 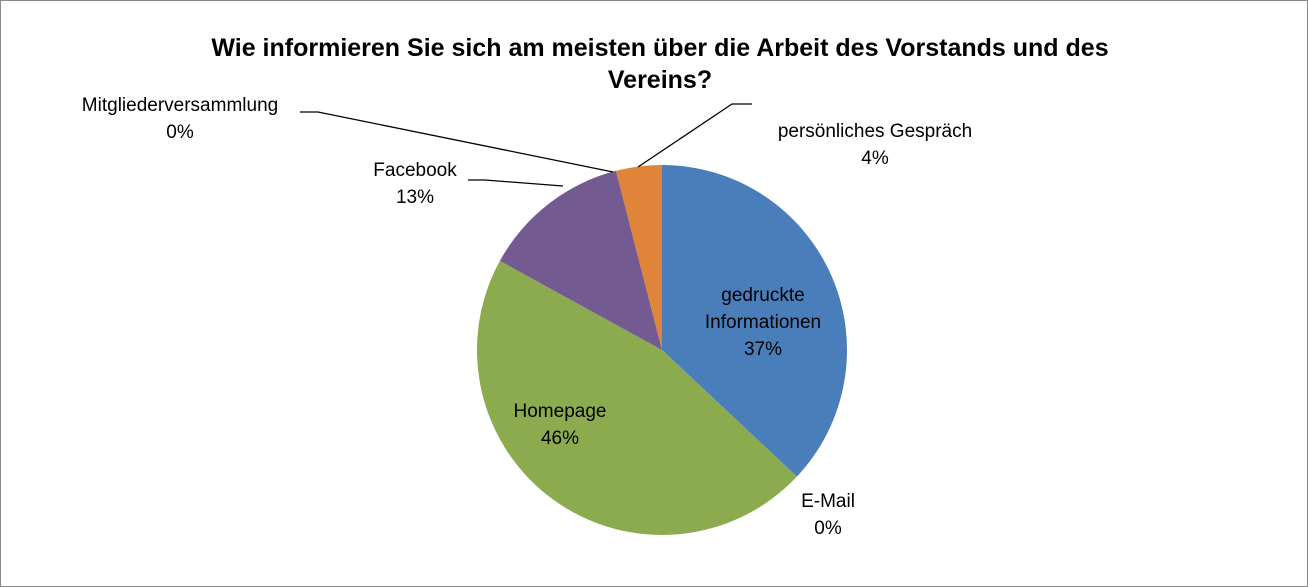 What do you see at coordinates (180, 105) in the screenshot?
I see `category-label: Mitgliederversammlung` at bounding box center [180, 105].